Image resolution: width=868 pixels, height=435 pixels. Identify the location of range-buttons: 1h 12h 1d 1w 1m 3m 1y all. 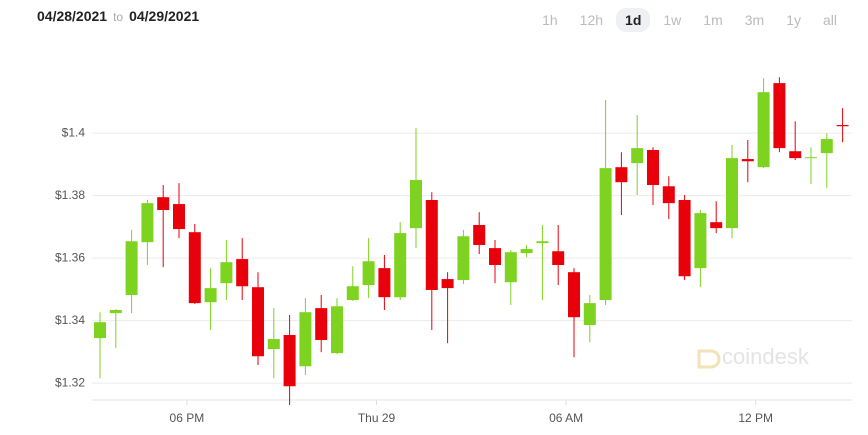
(689, 20).